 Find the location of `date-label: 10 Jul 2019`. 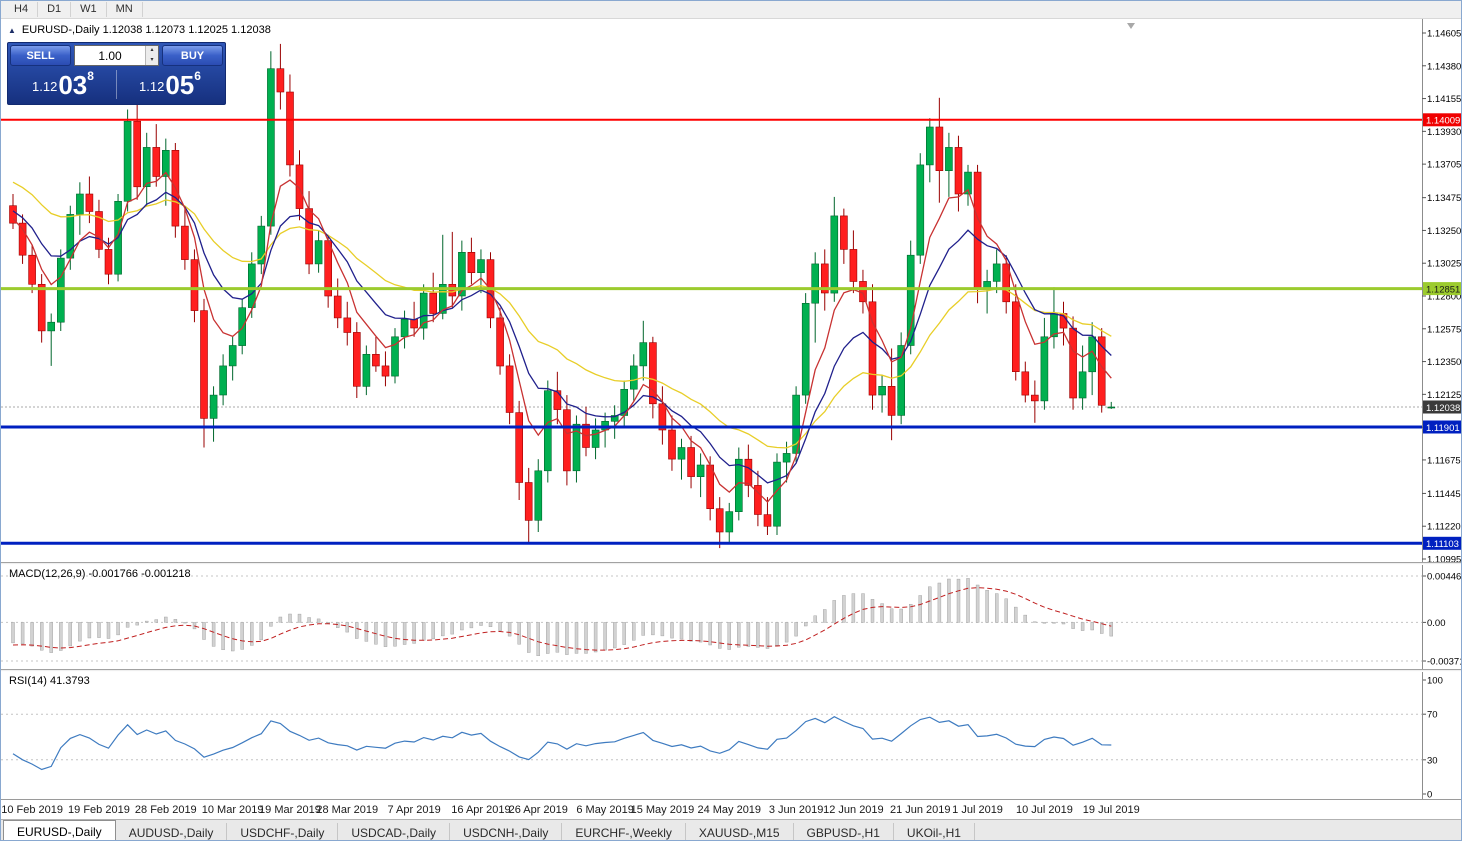

date-label: 10 Jul 2019 is located at coordinates (1044, 810).